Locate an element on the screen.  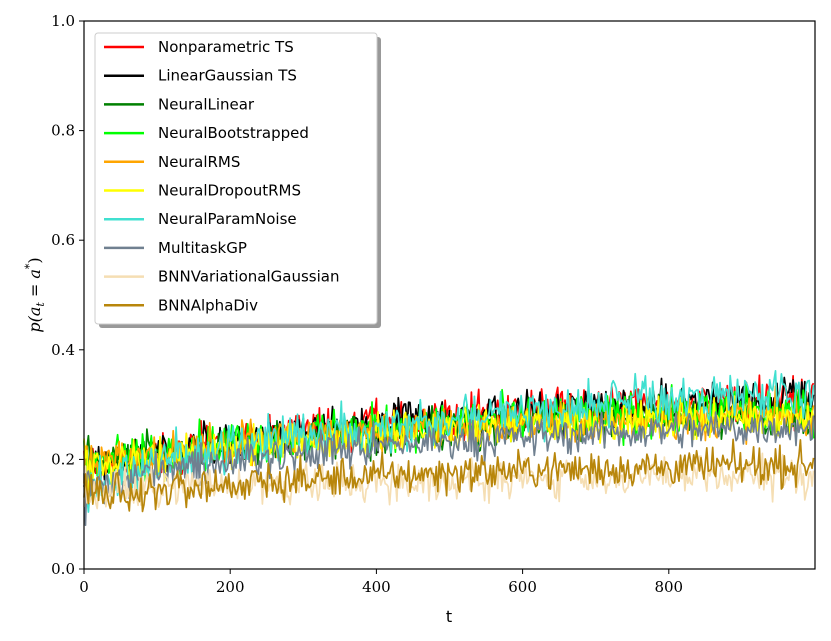
y-tick-label: 1.0 is located at coordinates (63, 21).